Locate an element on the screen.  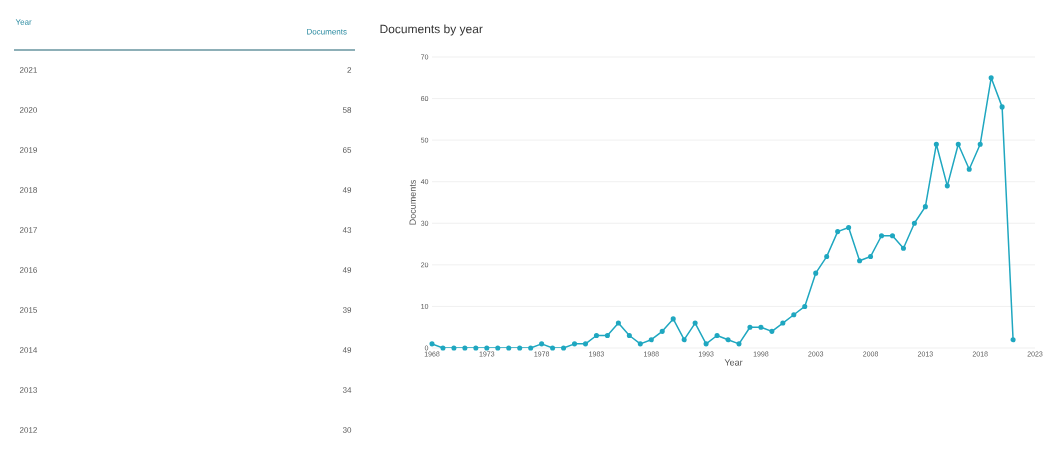
y-tick-label: 2021 is located at coordinates (28, 70).